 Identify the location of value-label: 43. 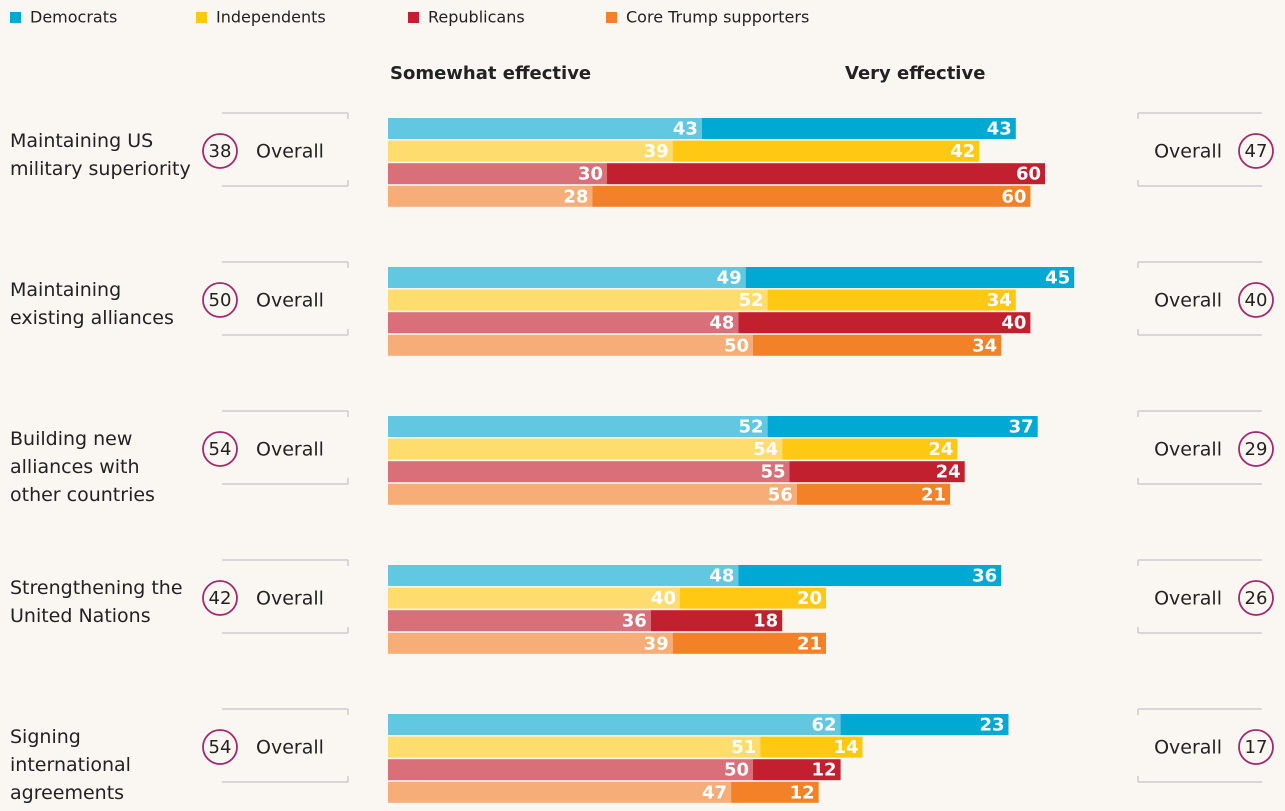
(685, 129).